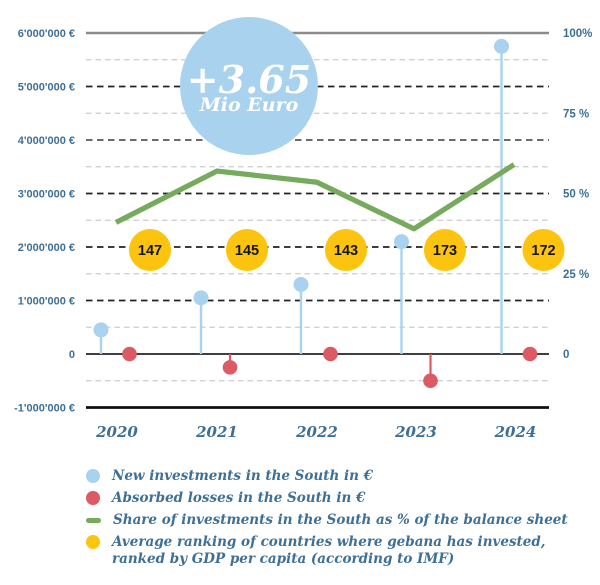 This screenshot has width=600, height=585. Describe the element at coordinates (44, 409) in the screenshot. I see `left-axis-tick: -1'000'000 €` at that location.